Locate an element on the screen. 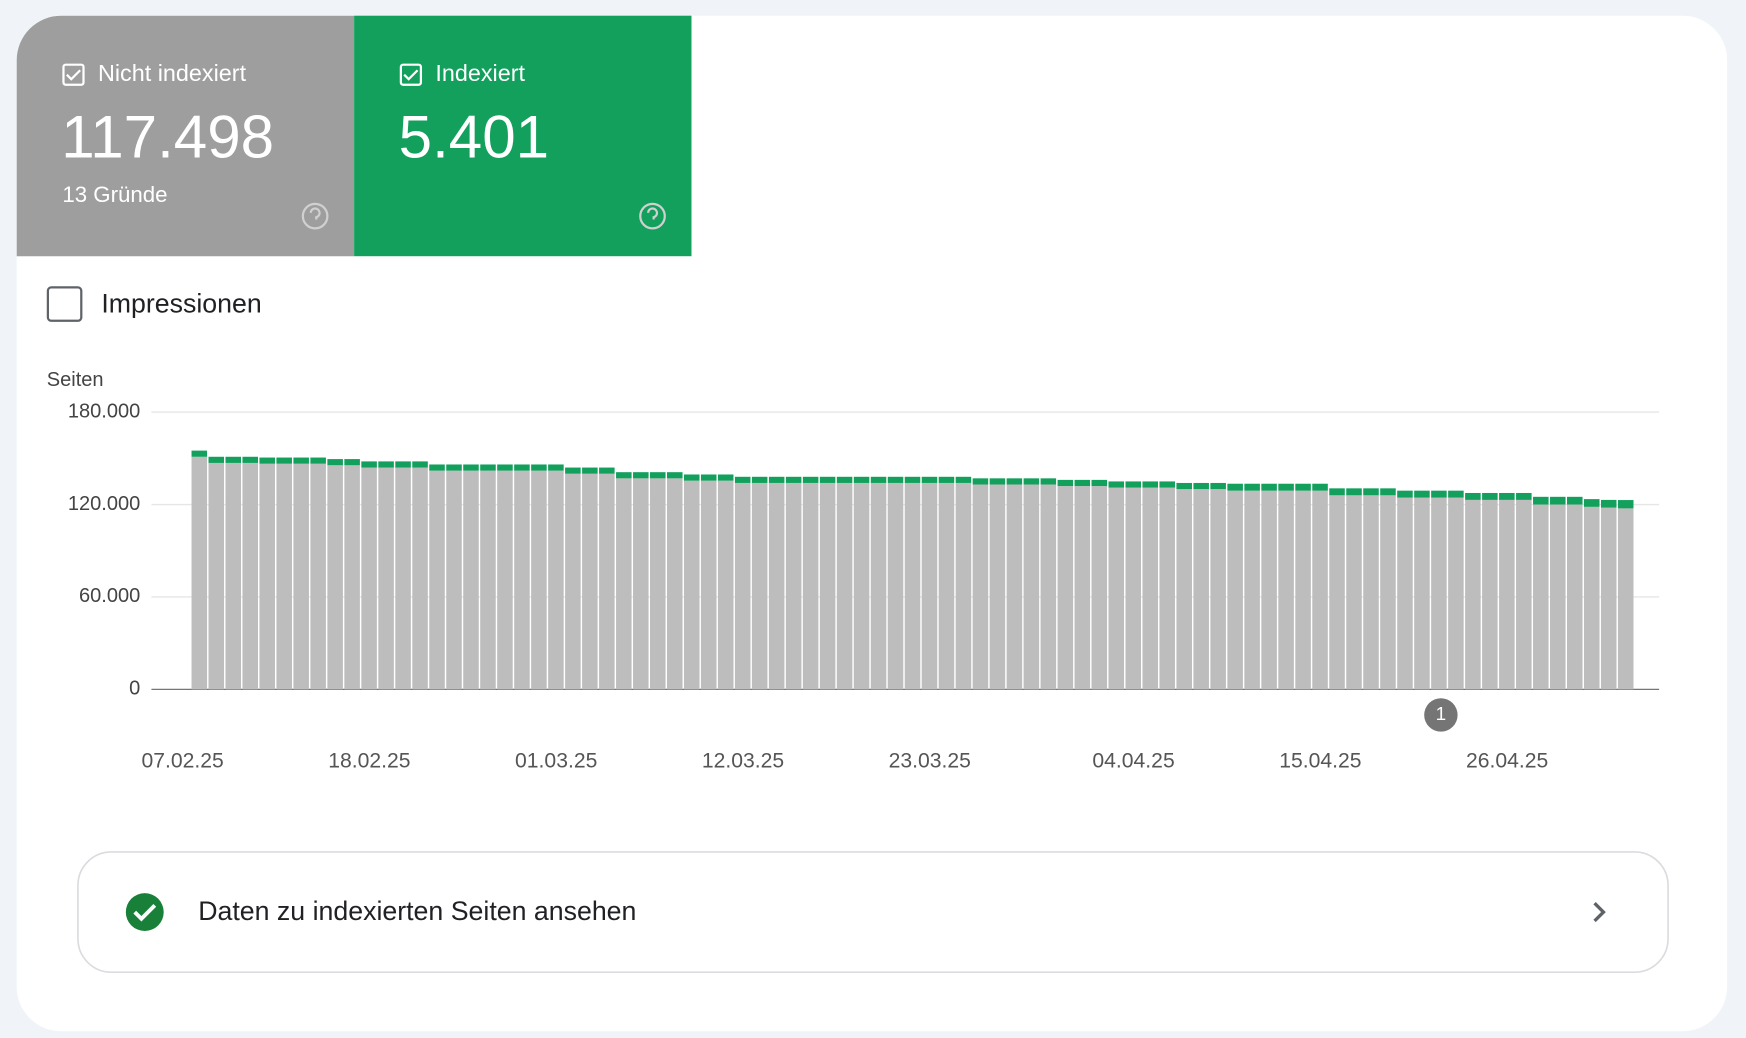 This screenshot has height=1038, width=1746. annotation-label: 1 is located at coordinates (1441, 714).